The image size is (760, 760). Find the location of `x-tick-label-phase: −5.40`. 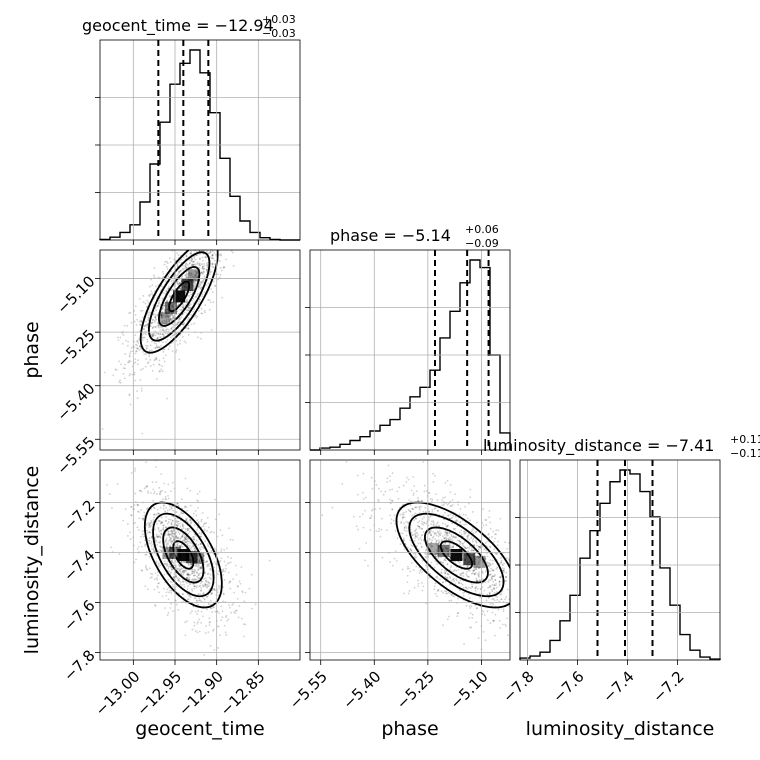

x-tick-label-phase: −5.40 is located at coordinates (361, 690).